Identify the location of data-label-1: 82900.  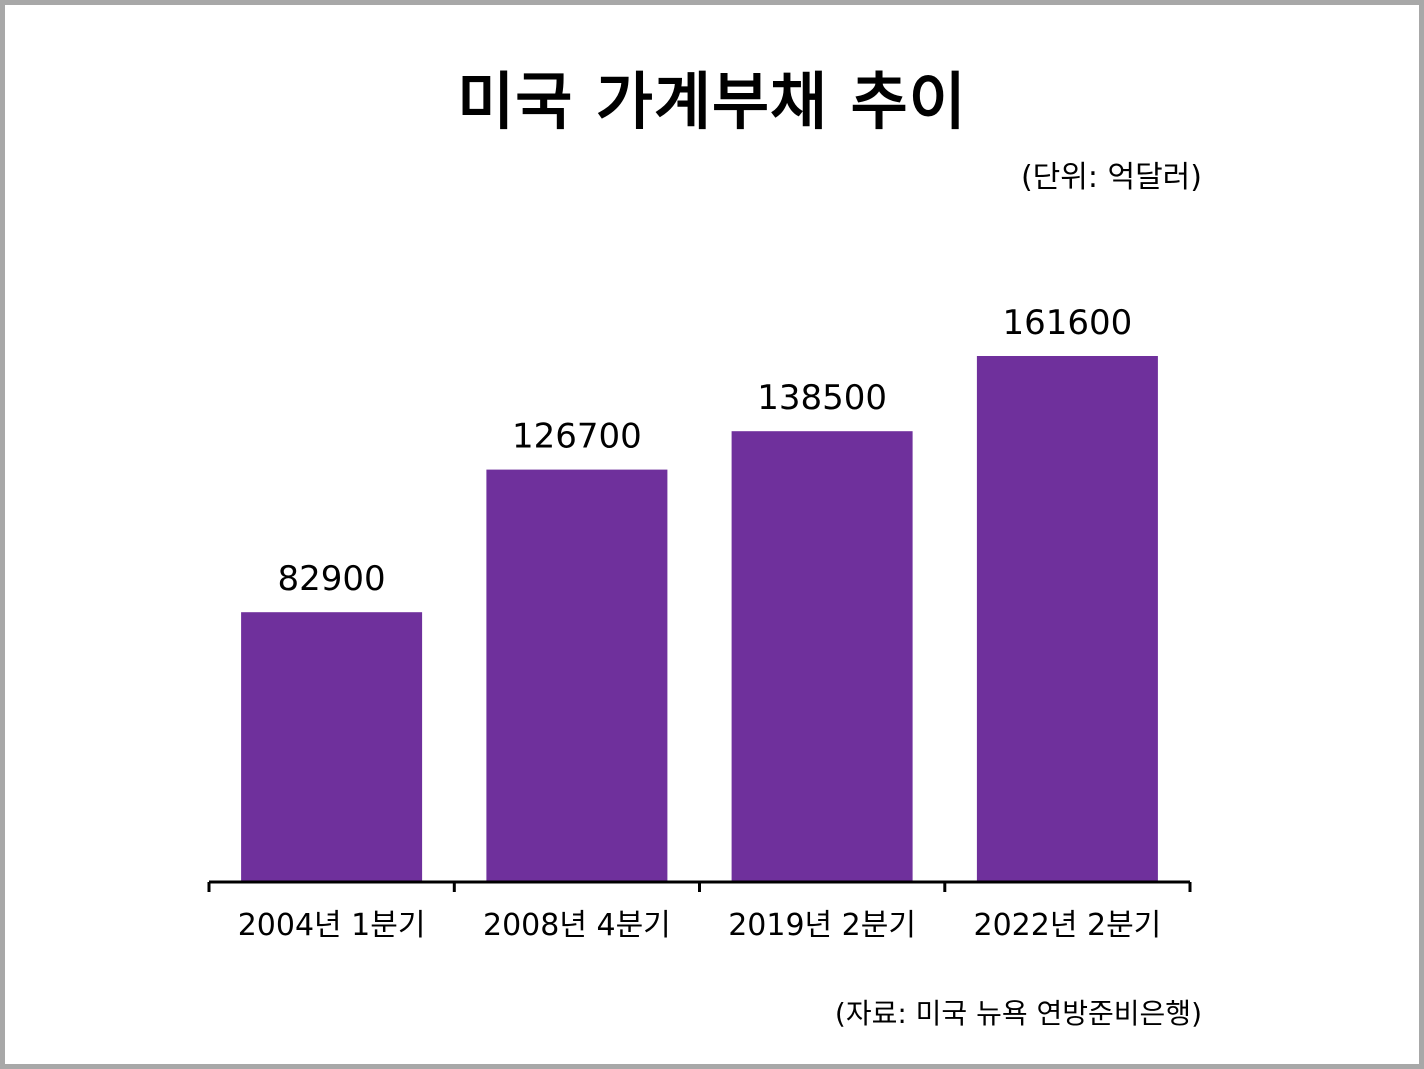
(332, 579).